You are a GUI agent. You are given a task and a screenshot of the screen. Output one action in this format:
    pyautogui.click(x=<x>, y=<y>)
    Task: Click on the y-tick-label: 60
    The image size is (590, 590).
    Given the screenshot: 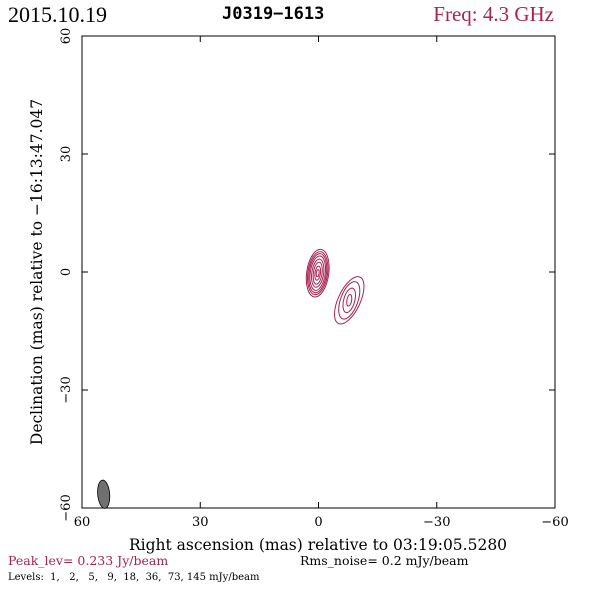 What is the action you would take?
    pyautogui.click(x=66, y=36)
    